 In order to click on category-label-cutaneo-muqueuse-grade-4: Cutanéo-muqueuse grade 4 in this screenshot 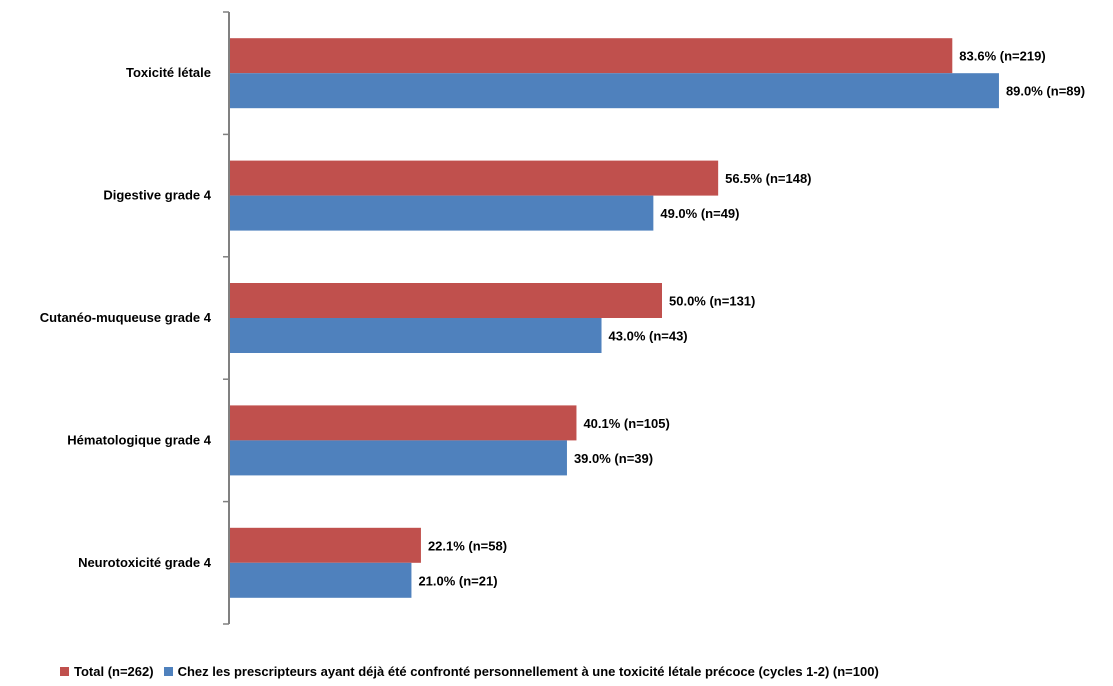, I will do `click(126, 317)`.